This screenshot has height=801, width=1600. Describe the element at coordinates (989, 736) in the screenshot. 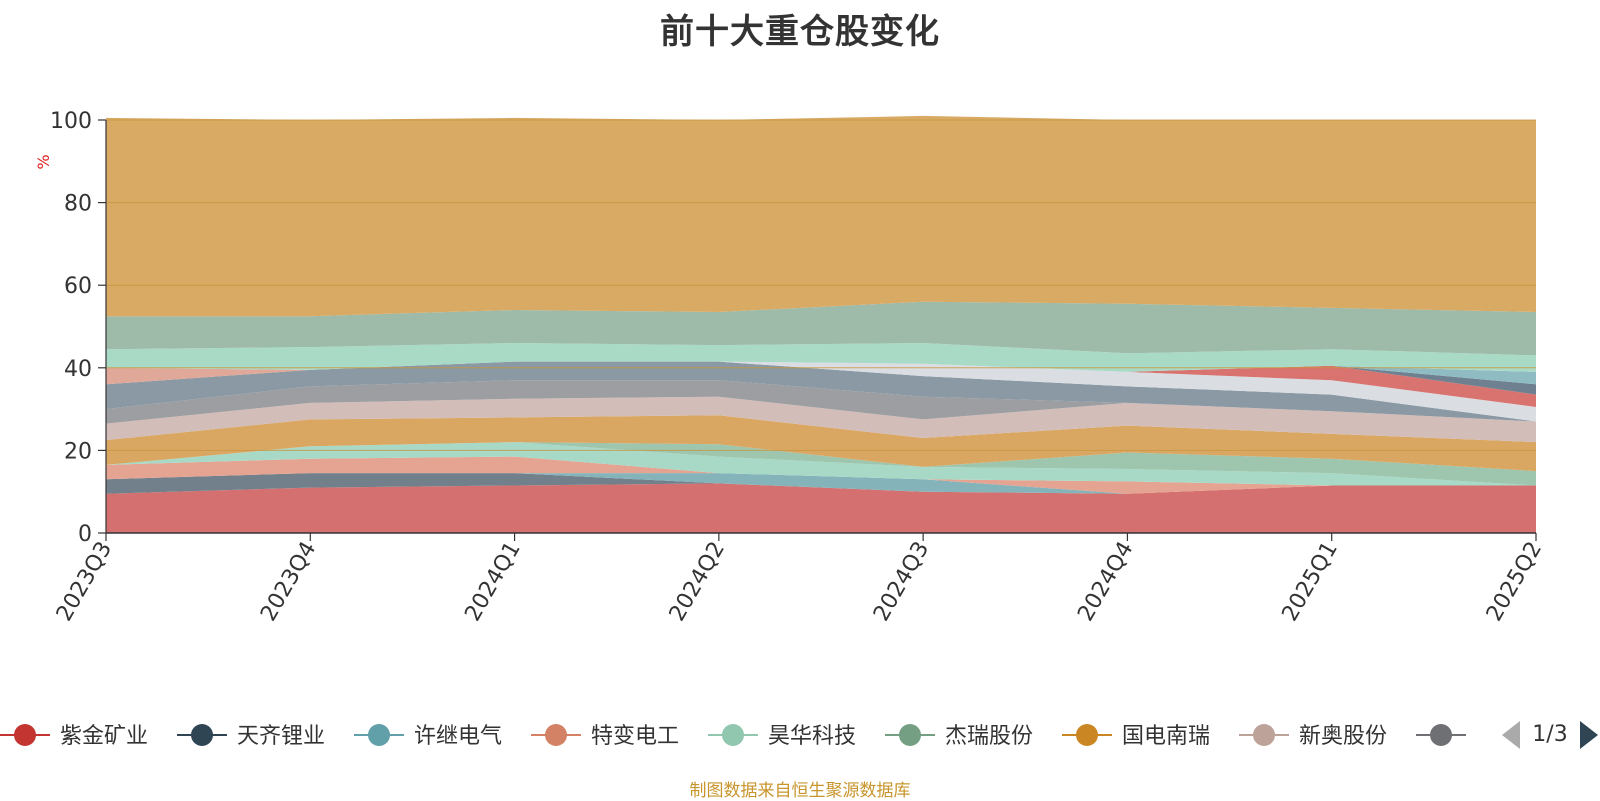

I see `legend-label: 杰瑞股份` at that location.